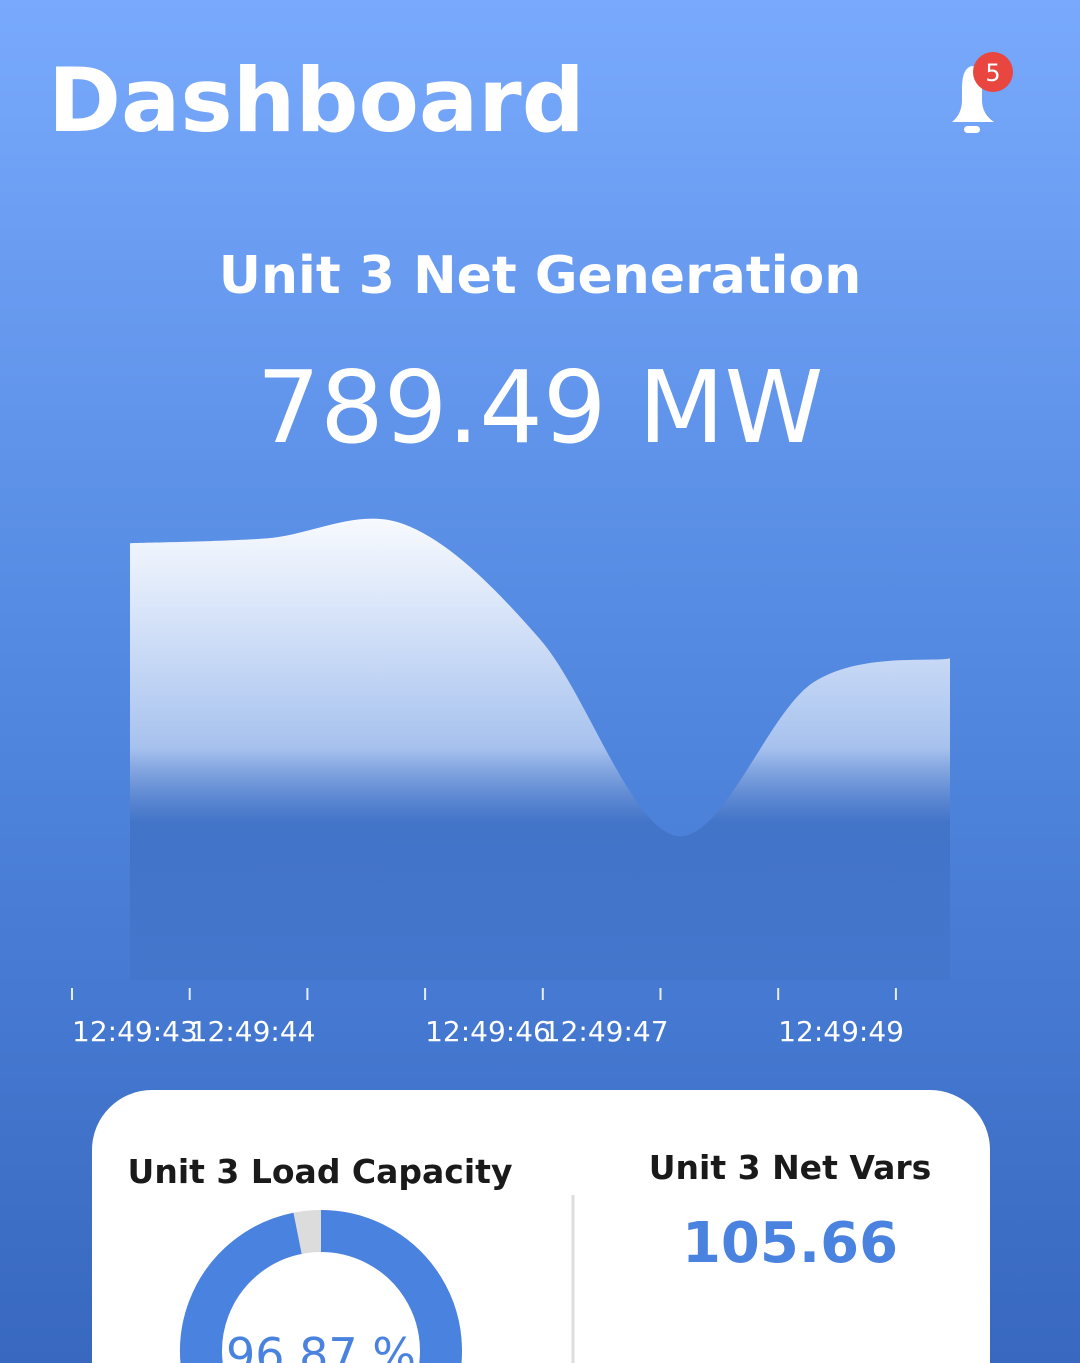  Describe the element at coordinates (321, 1345) in the screenshot. I see `gauge-value: 96.87 %` at that location.